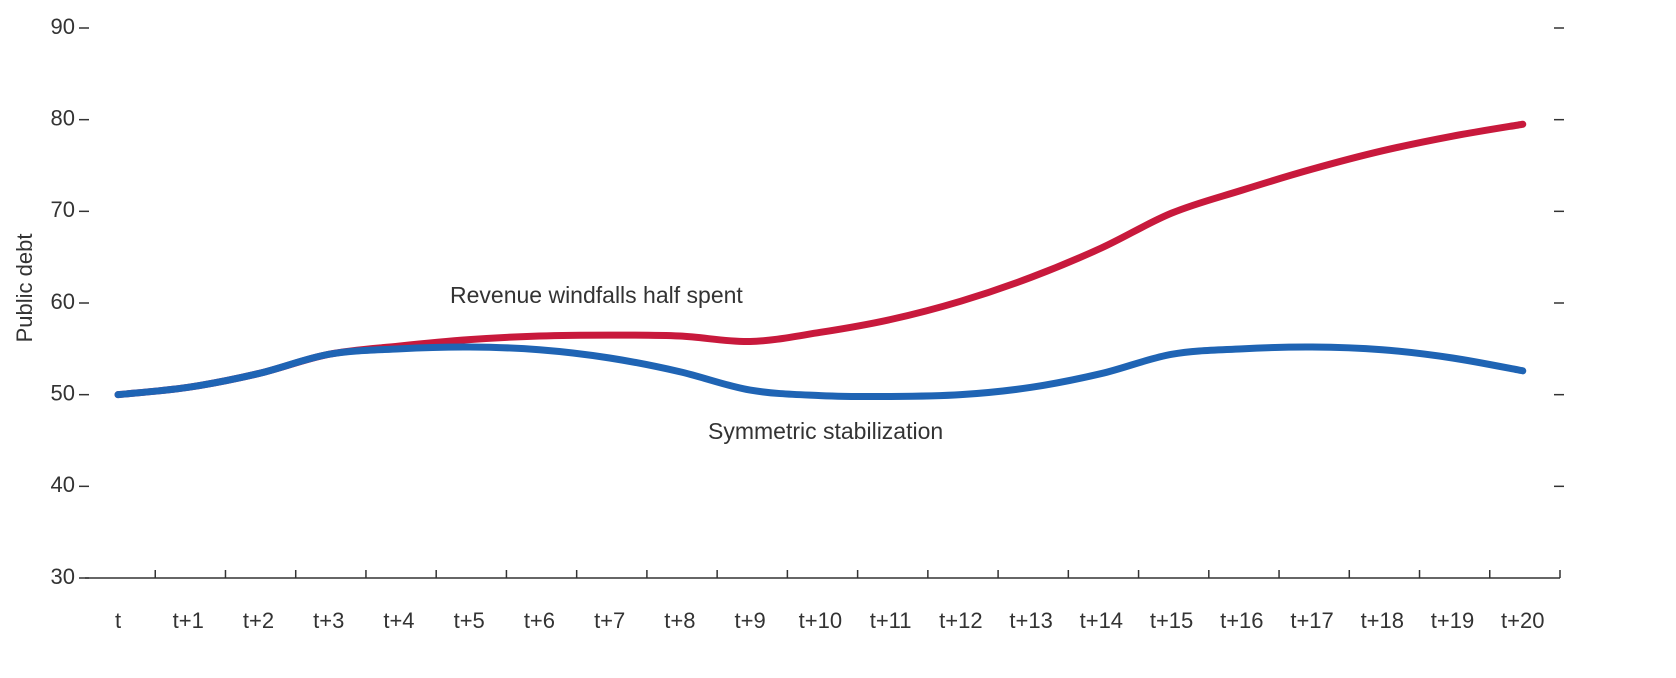  What do you see at coordinates (188, 620) in the screenshot?
I see `x-tick-label: t+1` at bounding box center [188, 620].